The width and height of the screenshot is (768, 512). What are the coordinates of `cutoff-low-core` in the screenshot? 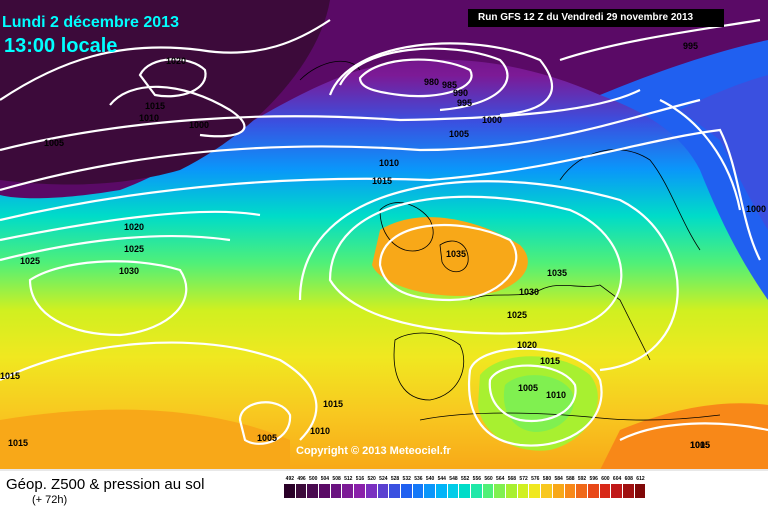 It's located at (538, 403).